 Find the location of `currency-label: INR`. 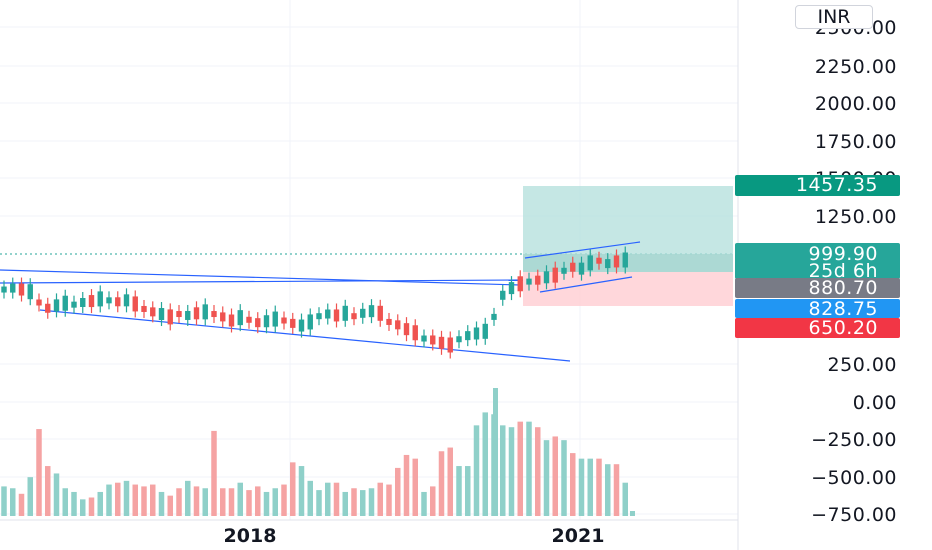

currency-label: INR is located at coordinates (834, 17).